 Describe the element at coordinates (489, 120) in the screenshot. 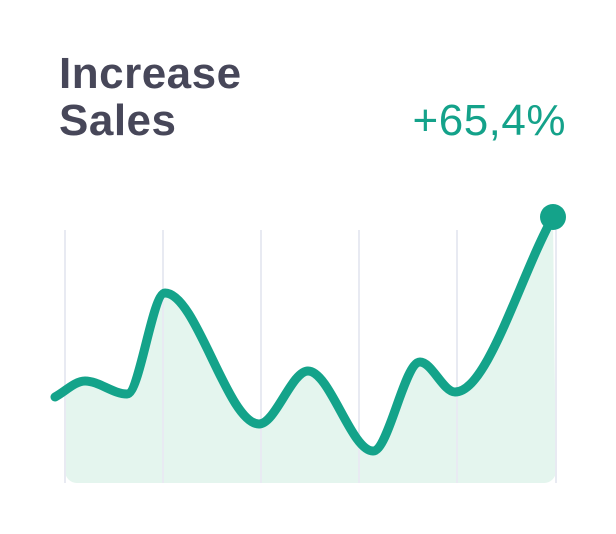

I see `delta-percentage: +65,4%` at that location.